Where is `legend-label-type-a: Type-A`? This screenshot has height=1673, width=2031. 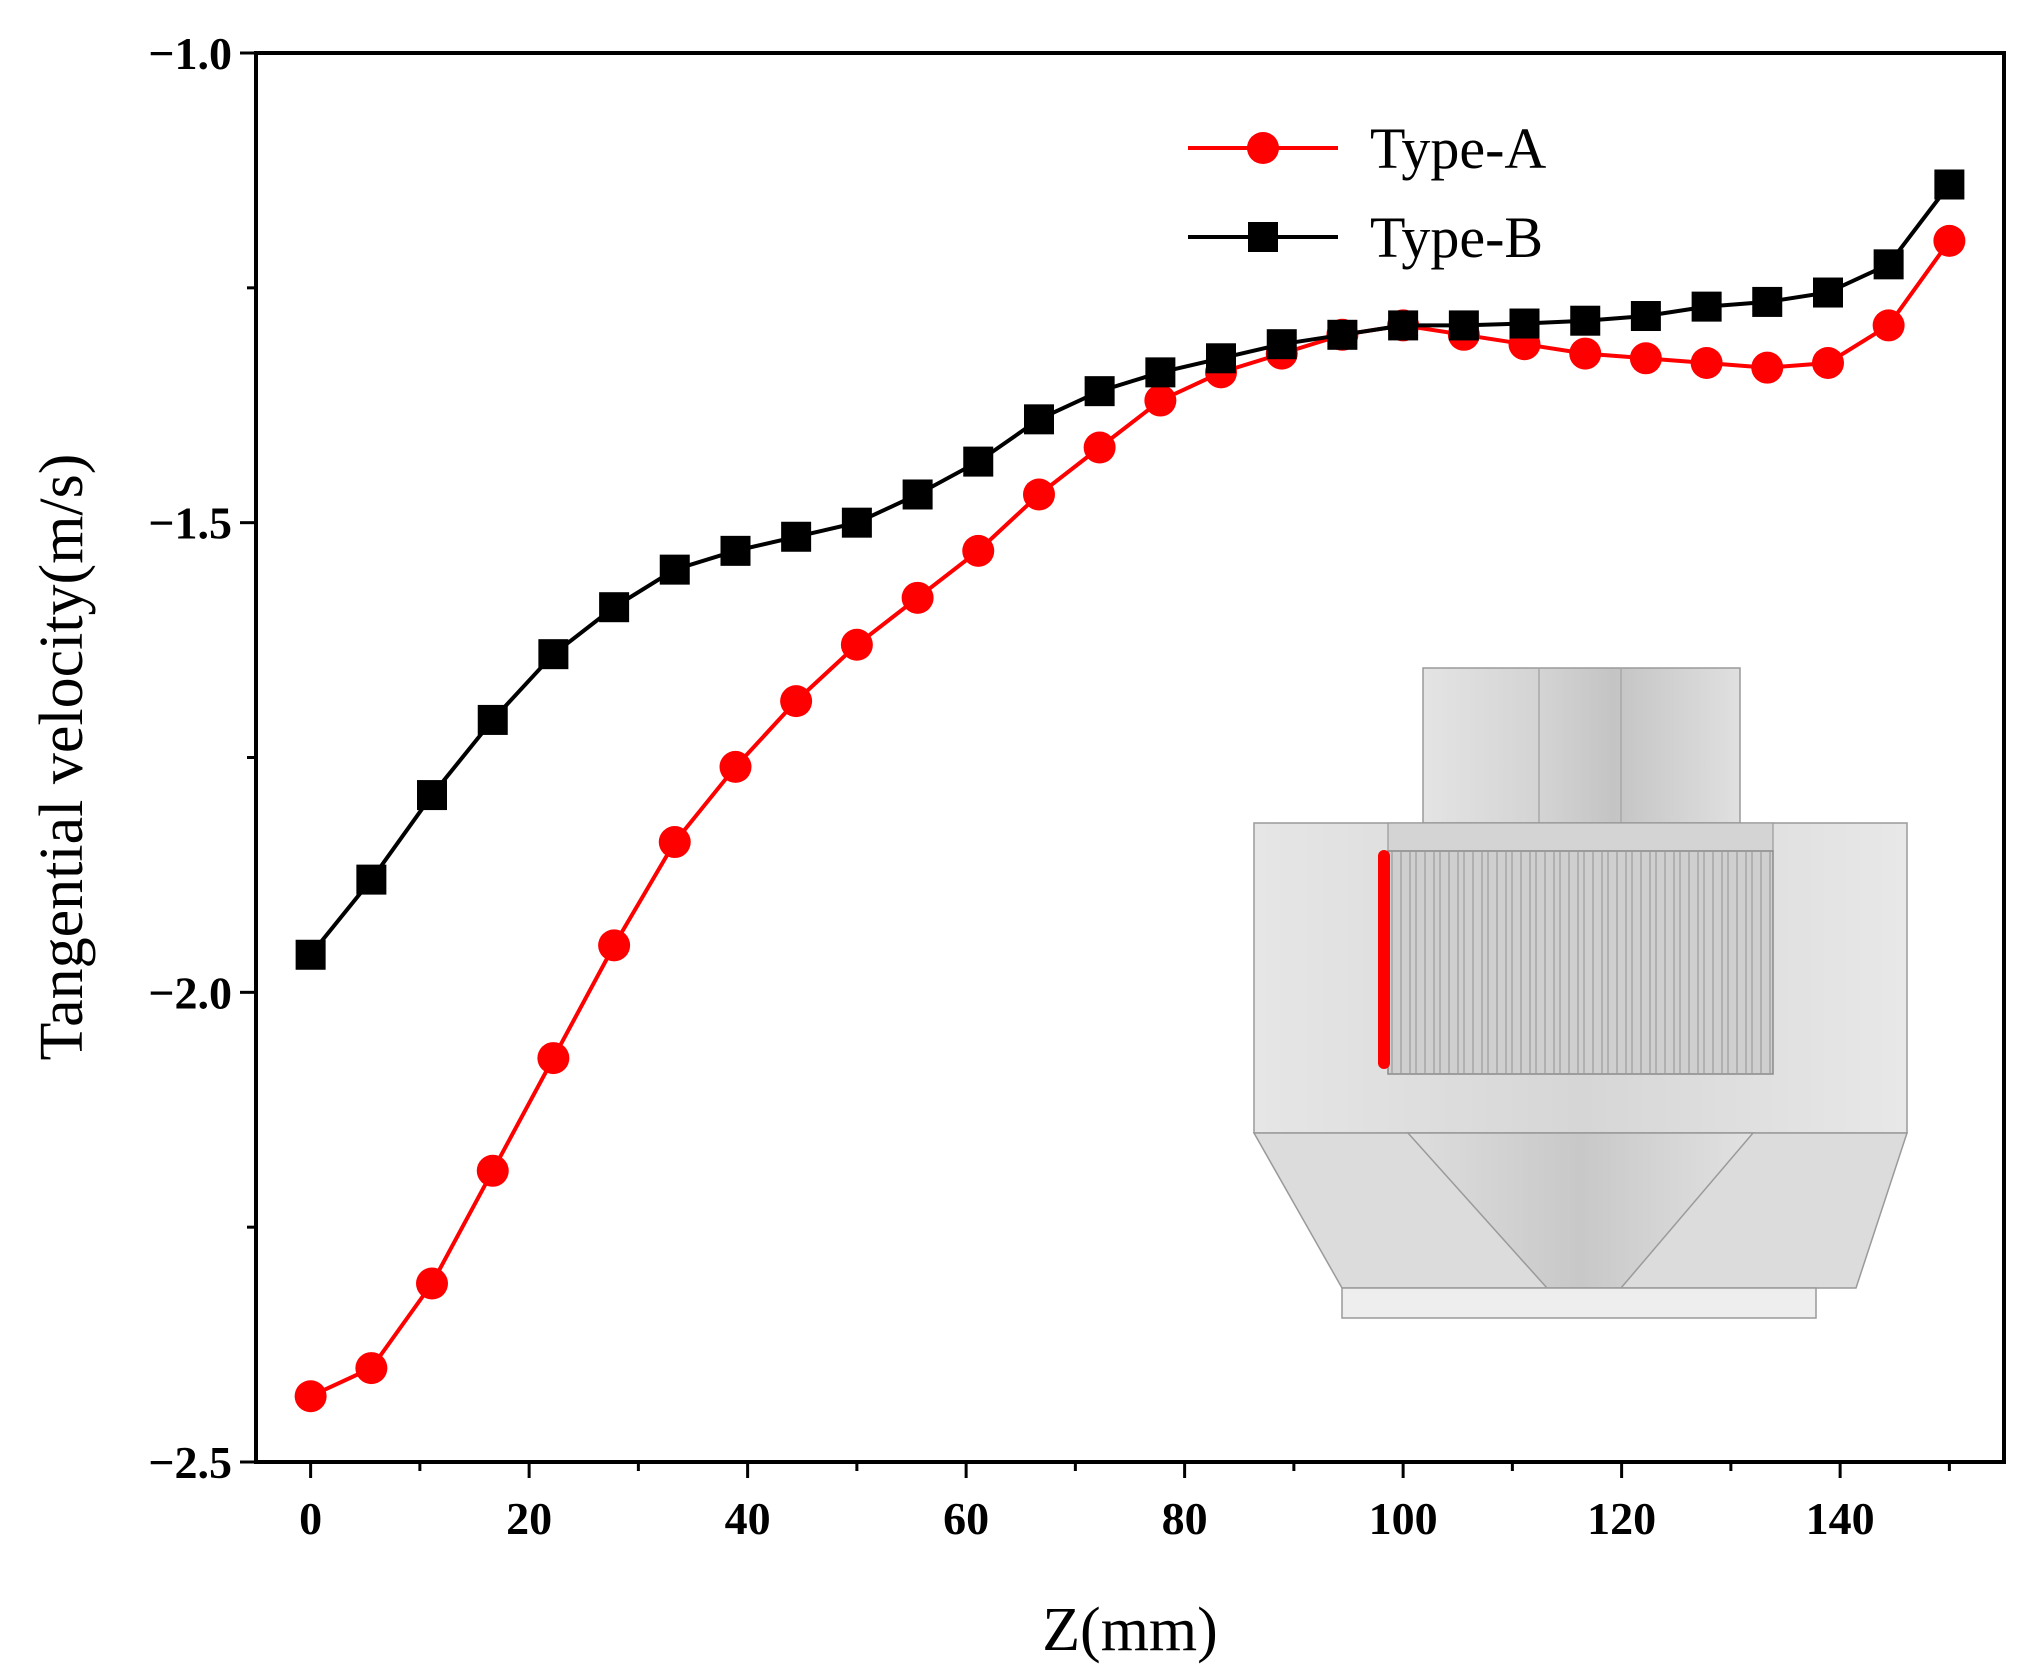 legend-label-type-a: Type-A is located at coordinates (1458, 148).